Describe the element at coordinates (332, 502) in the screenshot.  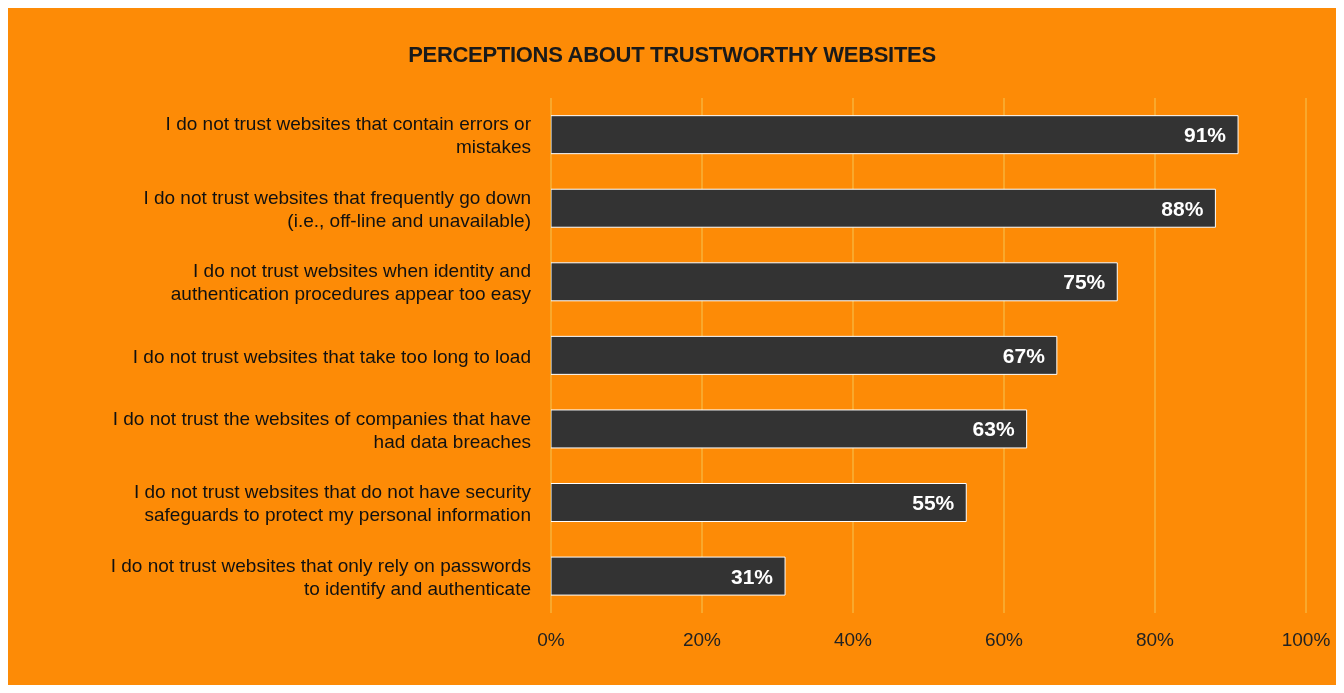
I see `y-tick-label: I do not trust websites that do not have security safeguards to protect my personal information` at that location.